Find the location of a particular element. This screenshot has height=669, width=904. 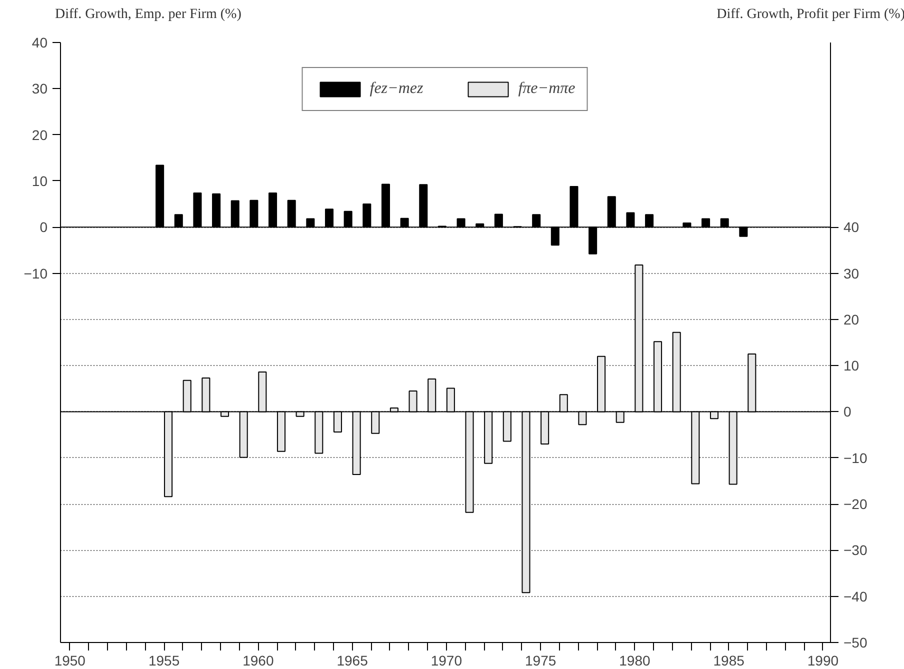

x-tick-label: 1955 is located at coordinates (164, 660).